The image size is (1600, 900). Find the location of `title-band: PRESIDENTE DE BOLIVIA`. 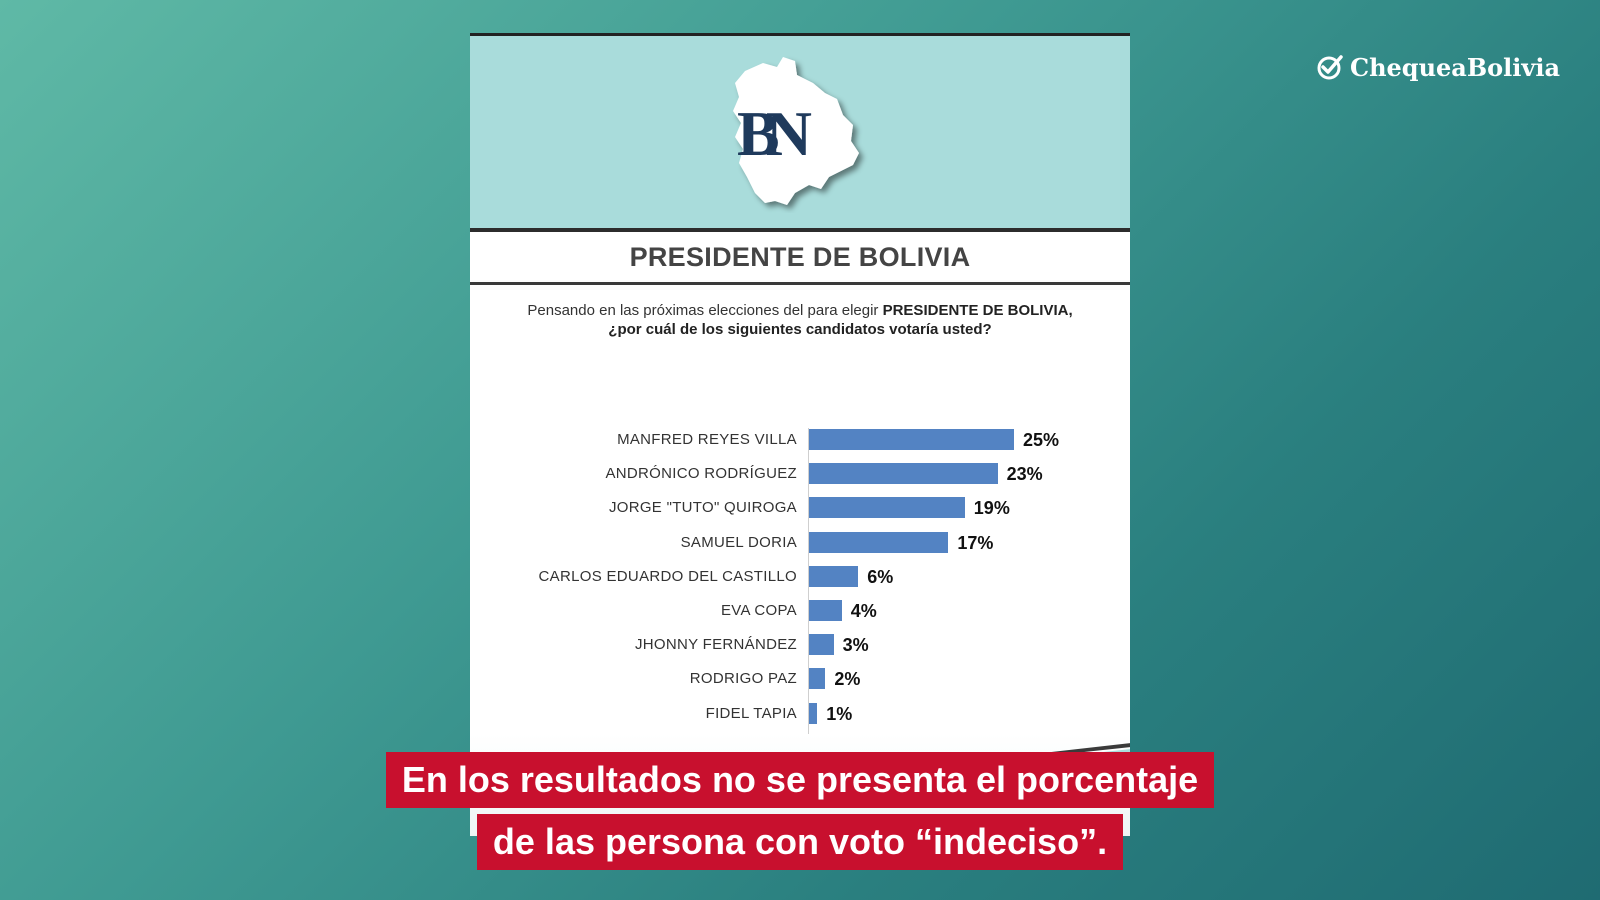

title-band: PRESIDENTE DE BOLIVIA is located at coordinates (800, 258).